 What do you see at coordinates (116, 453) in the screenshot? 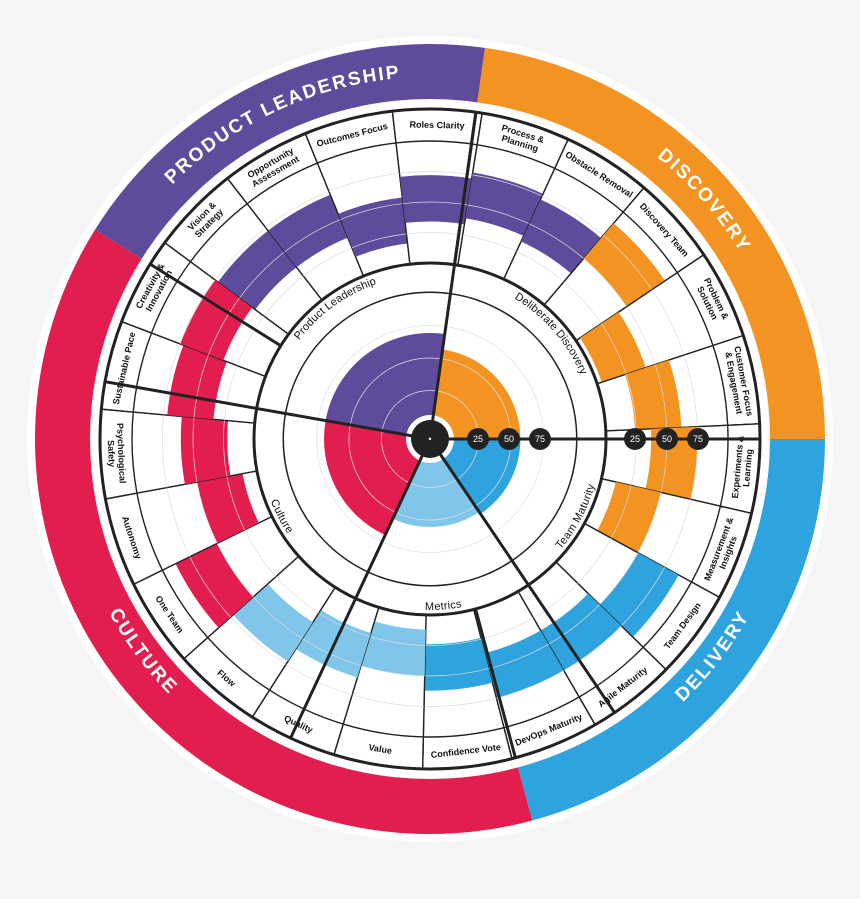
I see `segment-label: PsychologicalSafety` at bounding box center [116, 453].